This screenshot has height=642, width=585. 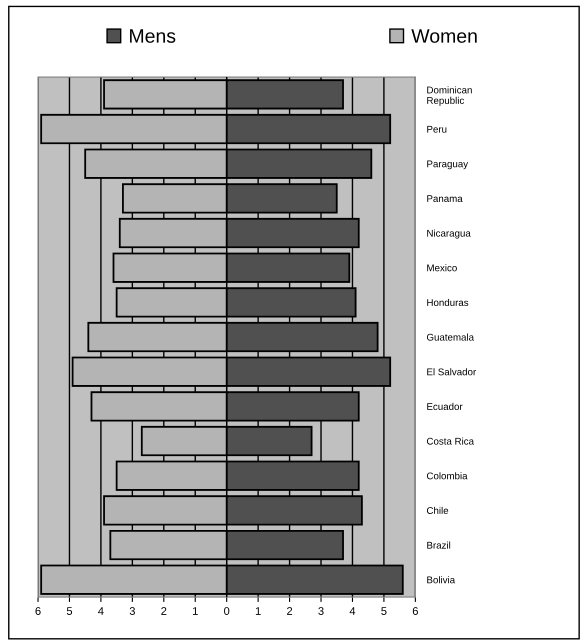 I want to click on y-tick-label: Panama, so click(x=445, y=198).